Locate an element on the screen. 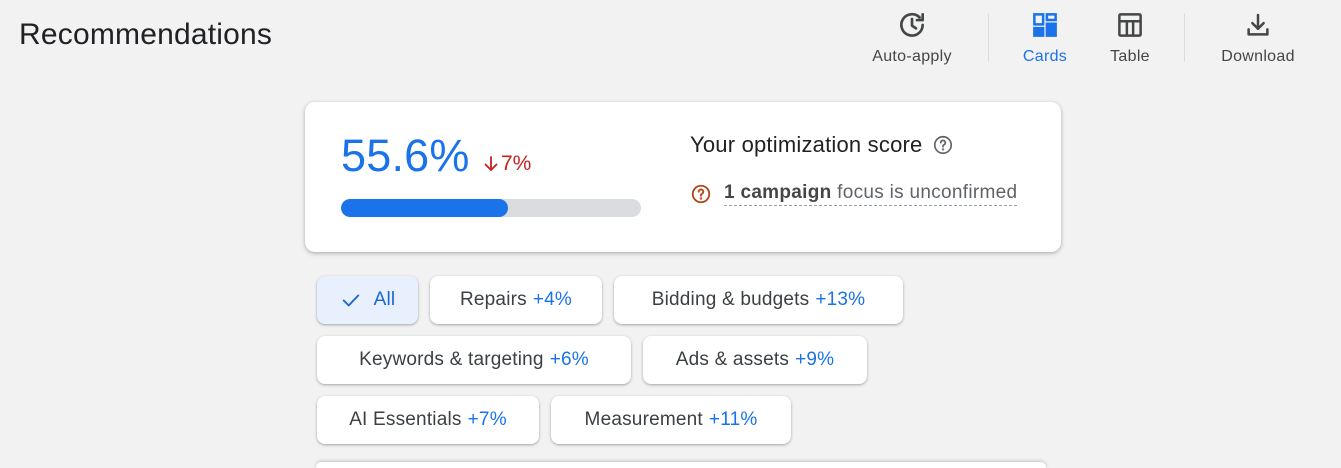 The width and height of the screenshot is (1341, 468). score-progress-bar is located at coordinates (491, 208).